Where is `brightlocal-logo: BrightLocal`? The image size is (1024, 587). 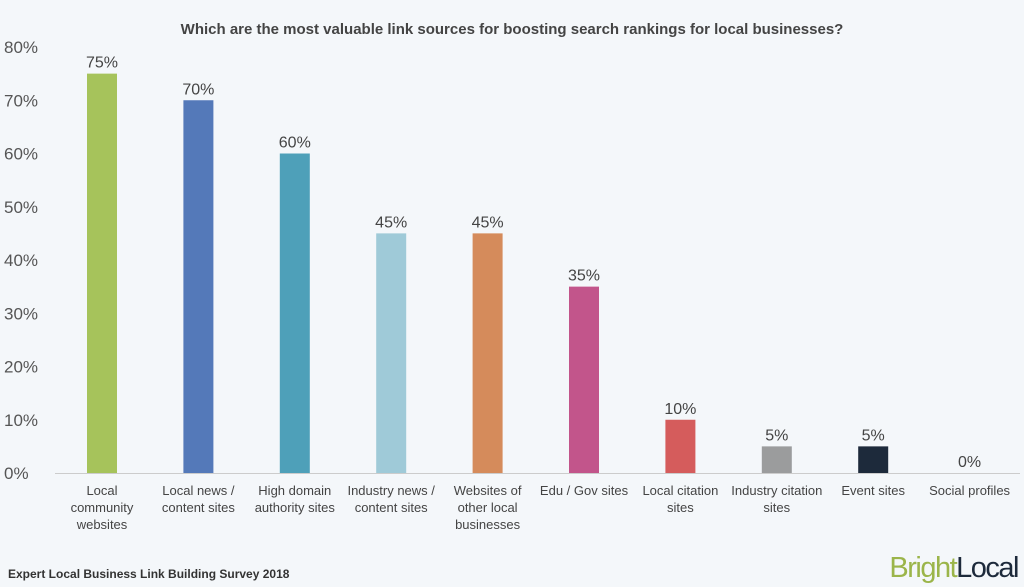 brightlocal-logo: BrightLocal is located at coordinates (953, 568).